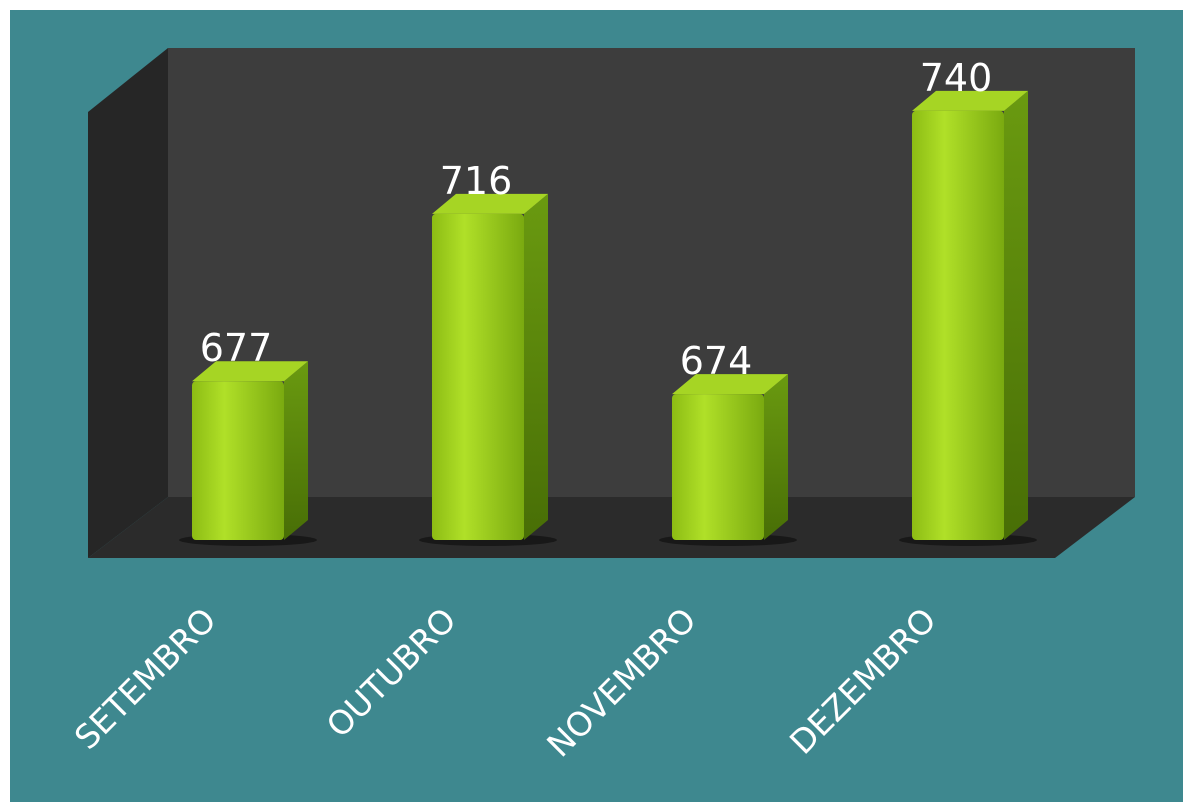 The height and width of the screenshot is (812, 1193). What do you see at coordinates (956, 78) in the screenshot?
I see `data-label: 740` at bounding box center [956, 78].